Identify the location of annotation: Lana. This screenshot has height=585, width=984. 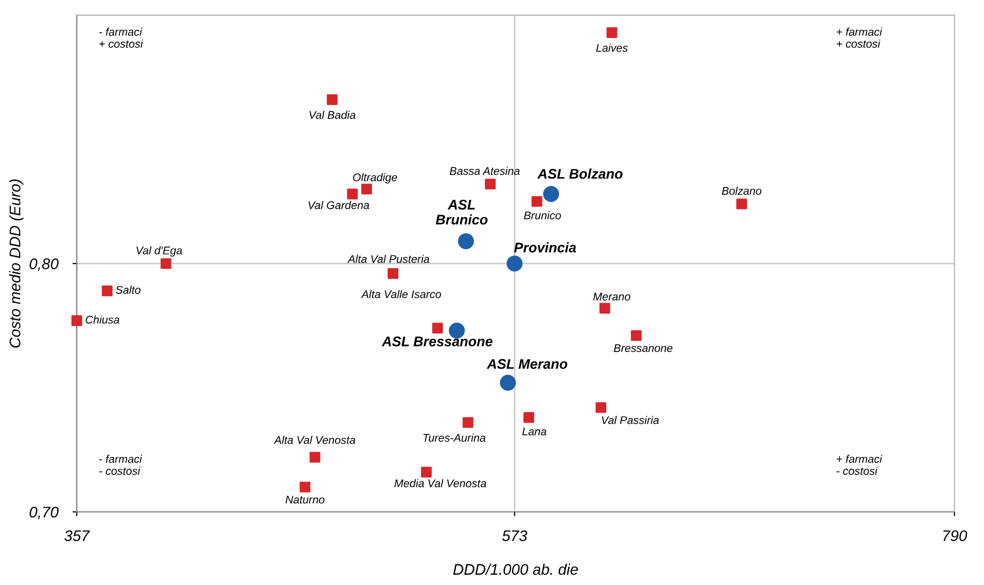
(534, 432).